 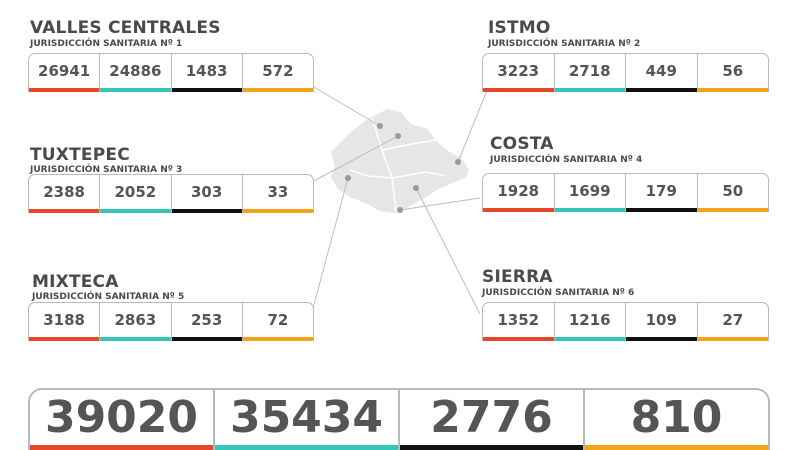 I want to click on region-subtitle: JURISDICCIÓN SANITARIA Nº 5, so click(x=108, y=297).